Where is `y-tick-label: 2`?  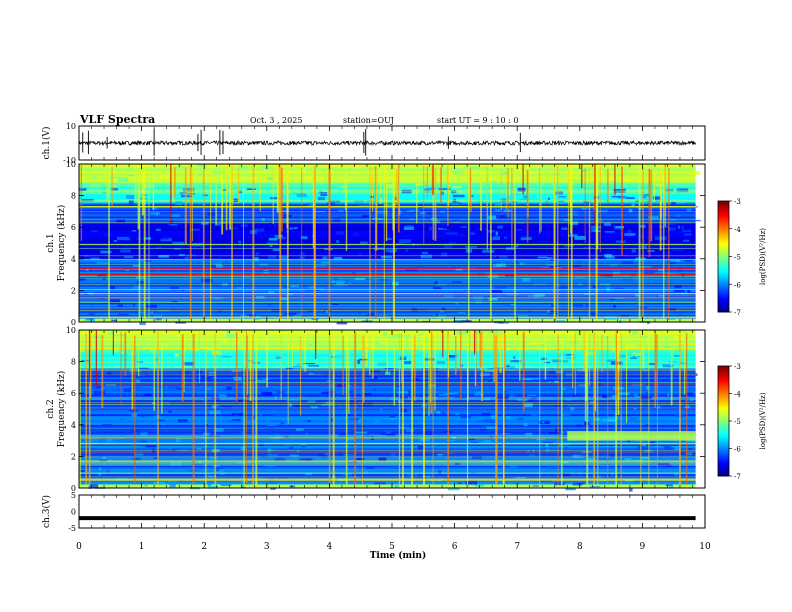
y-tick-label: 2 is located at coordinates (73, 290).